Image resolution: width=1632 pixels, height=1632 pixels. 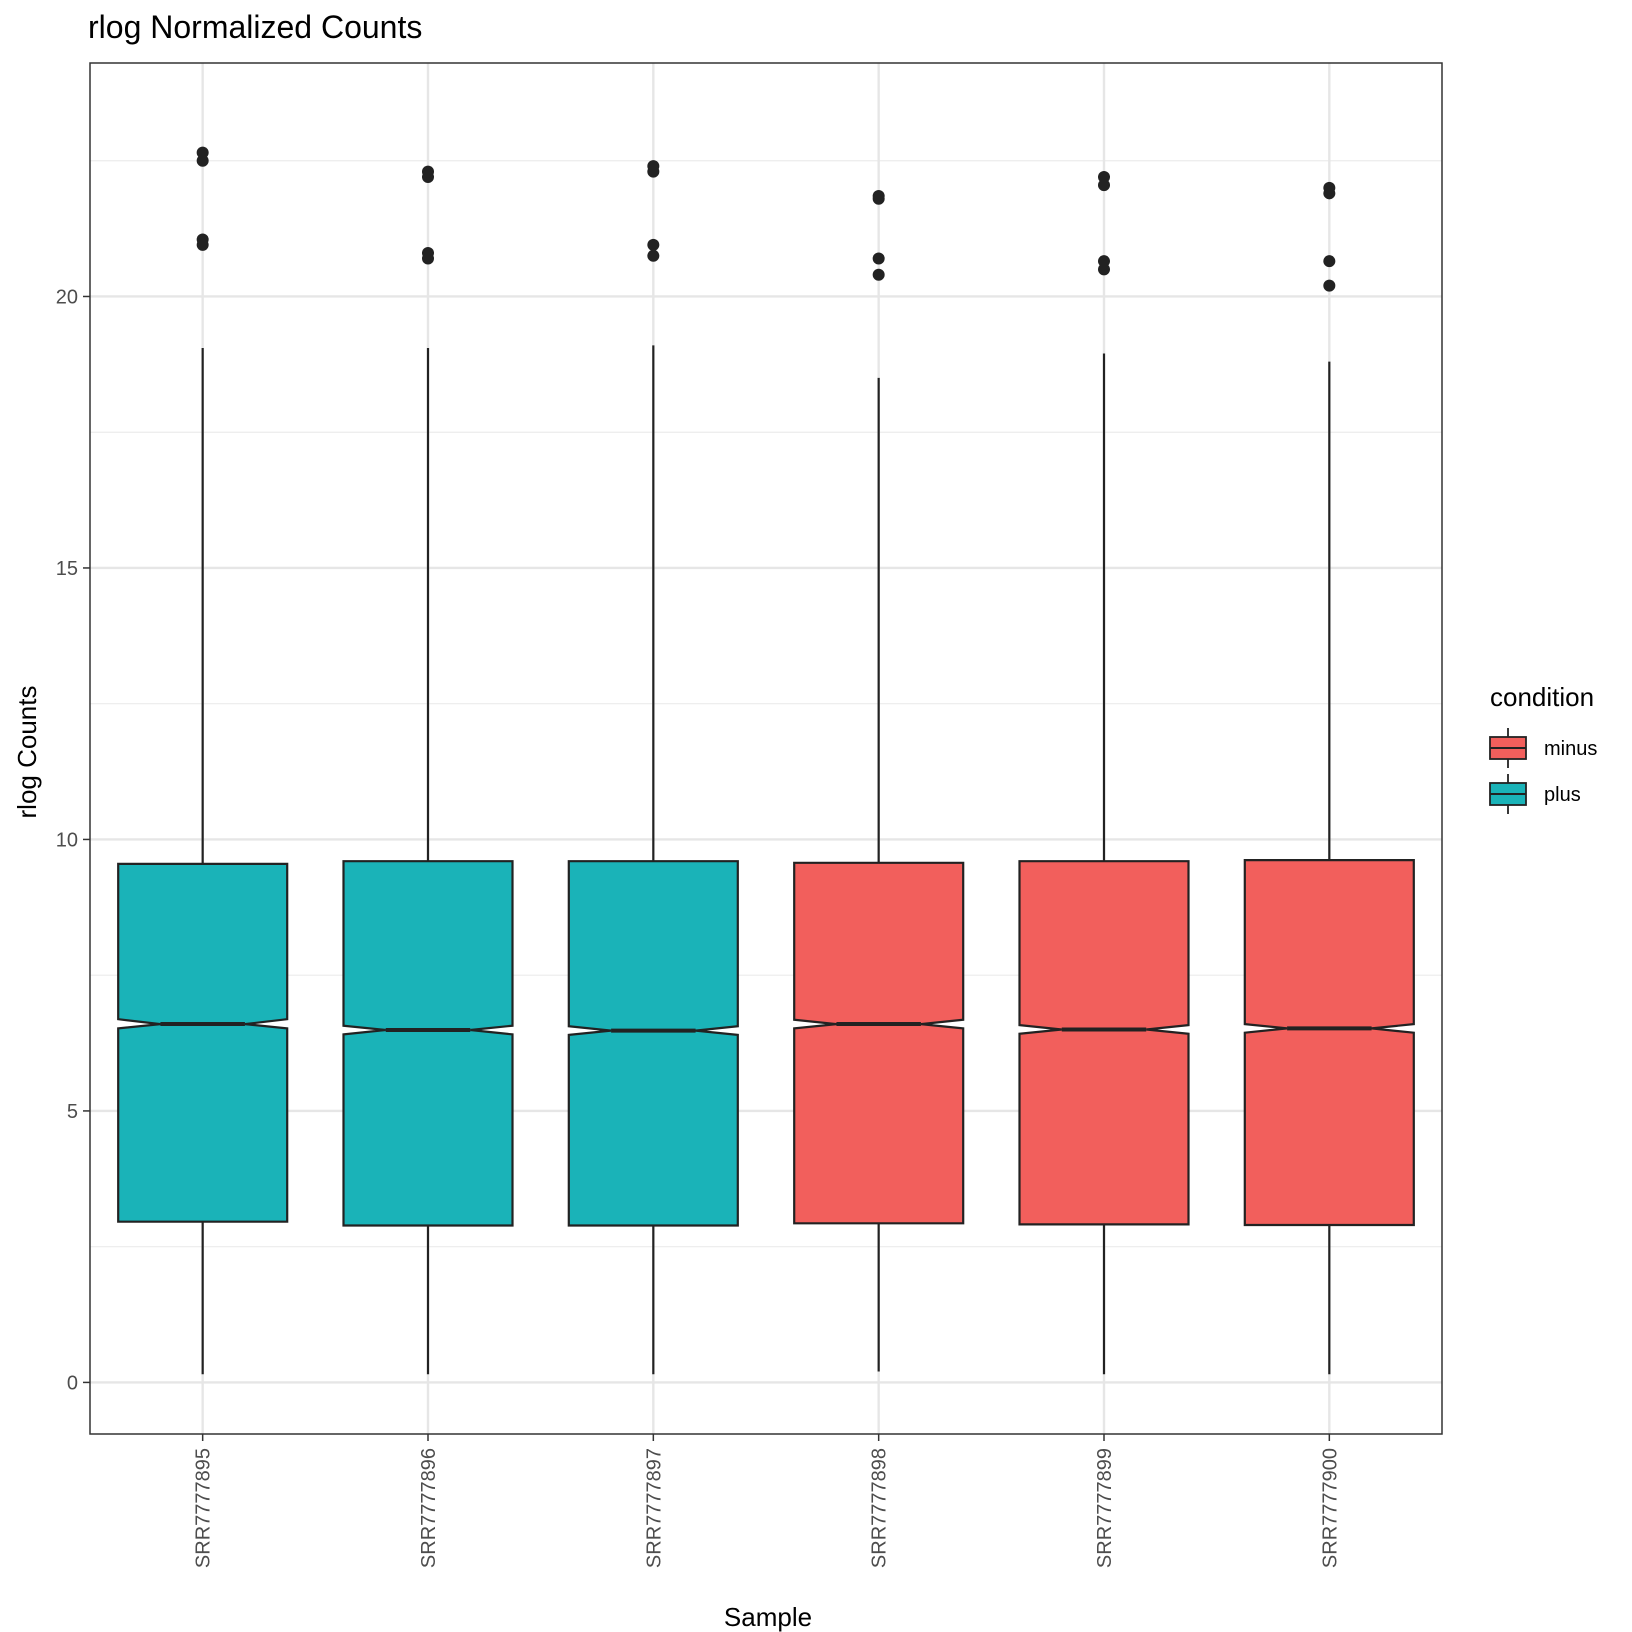 What do you see at coordinates (67, 840) in the screenshot?
I see `y-tick-label: 10` at bounding box center [67, 840].